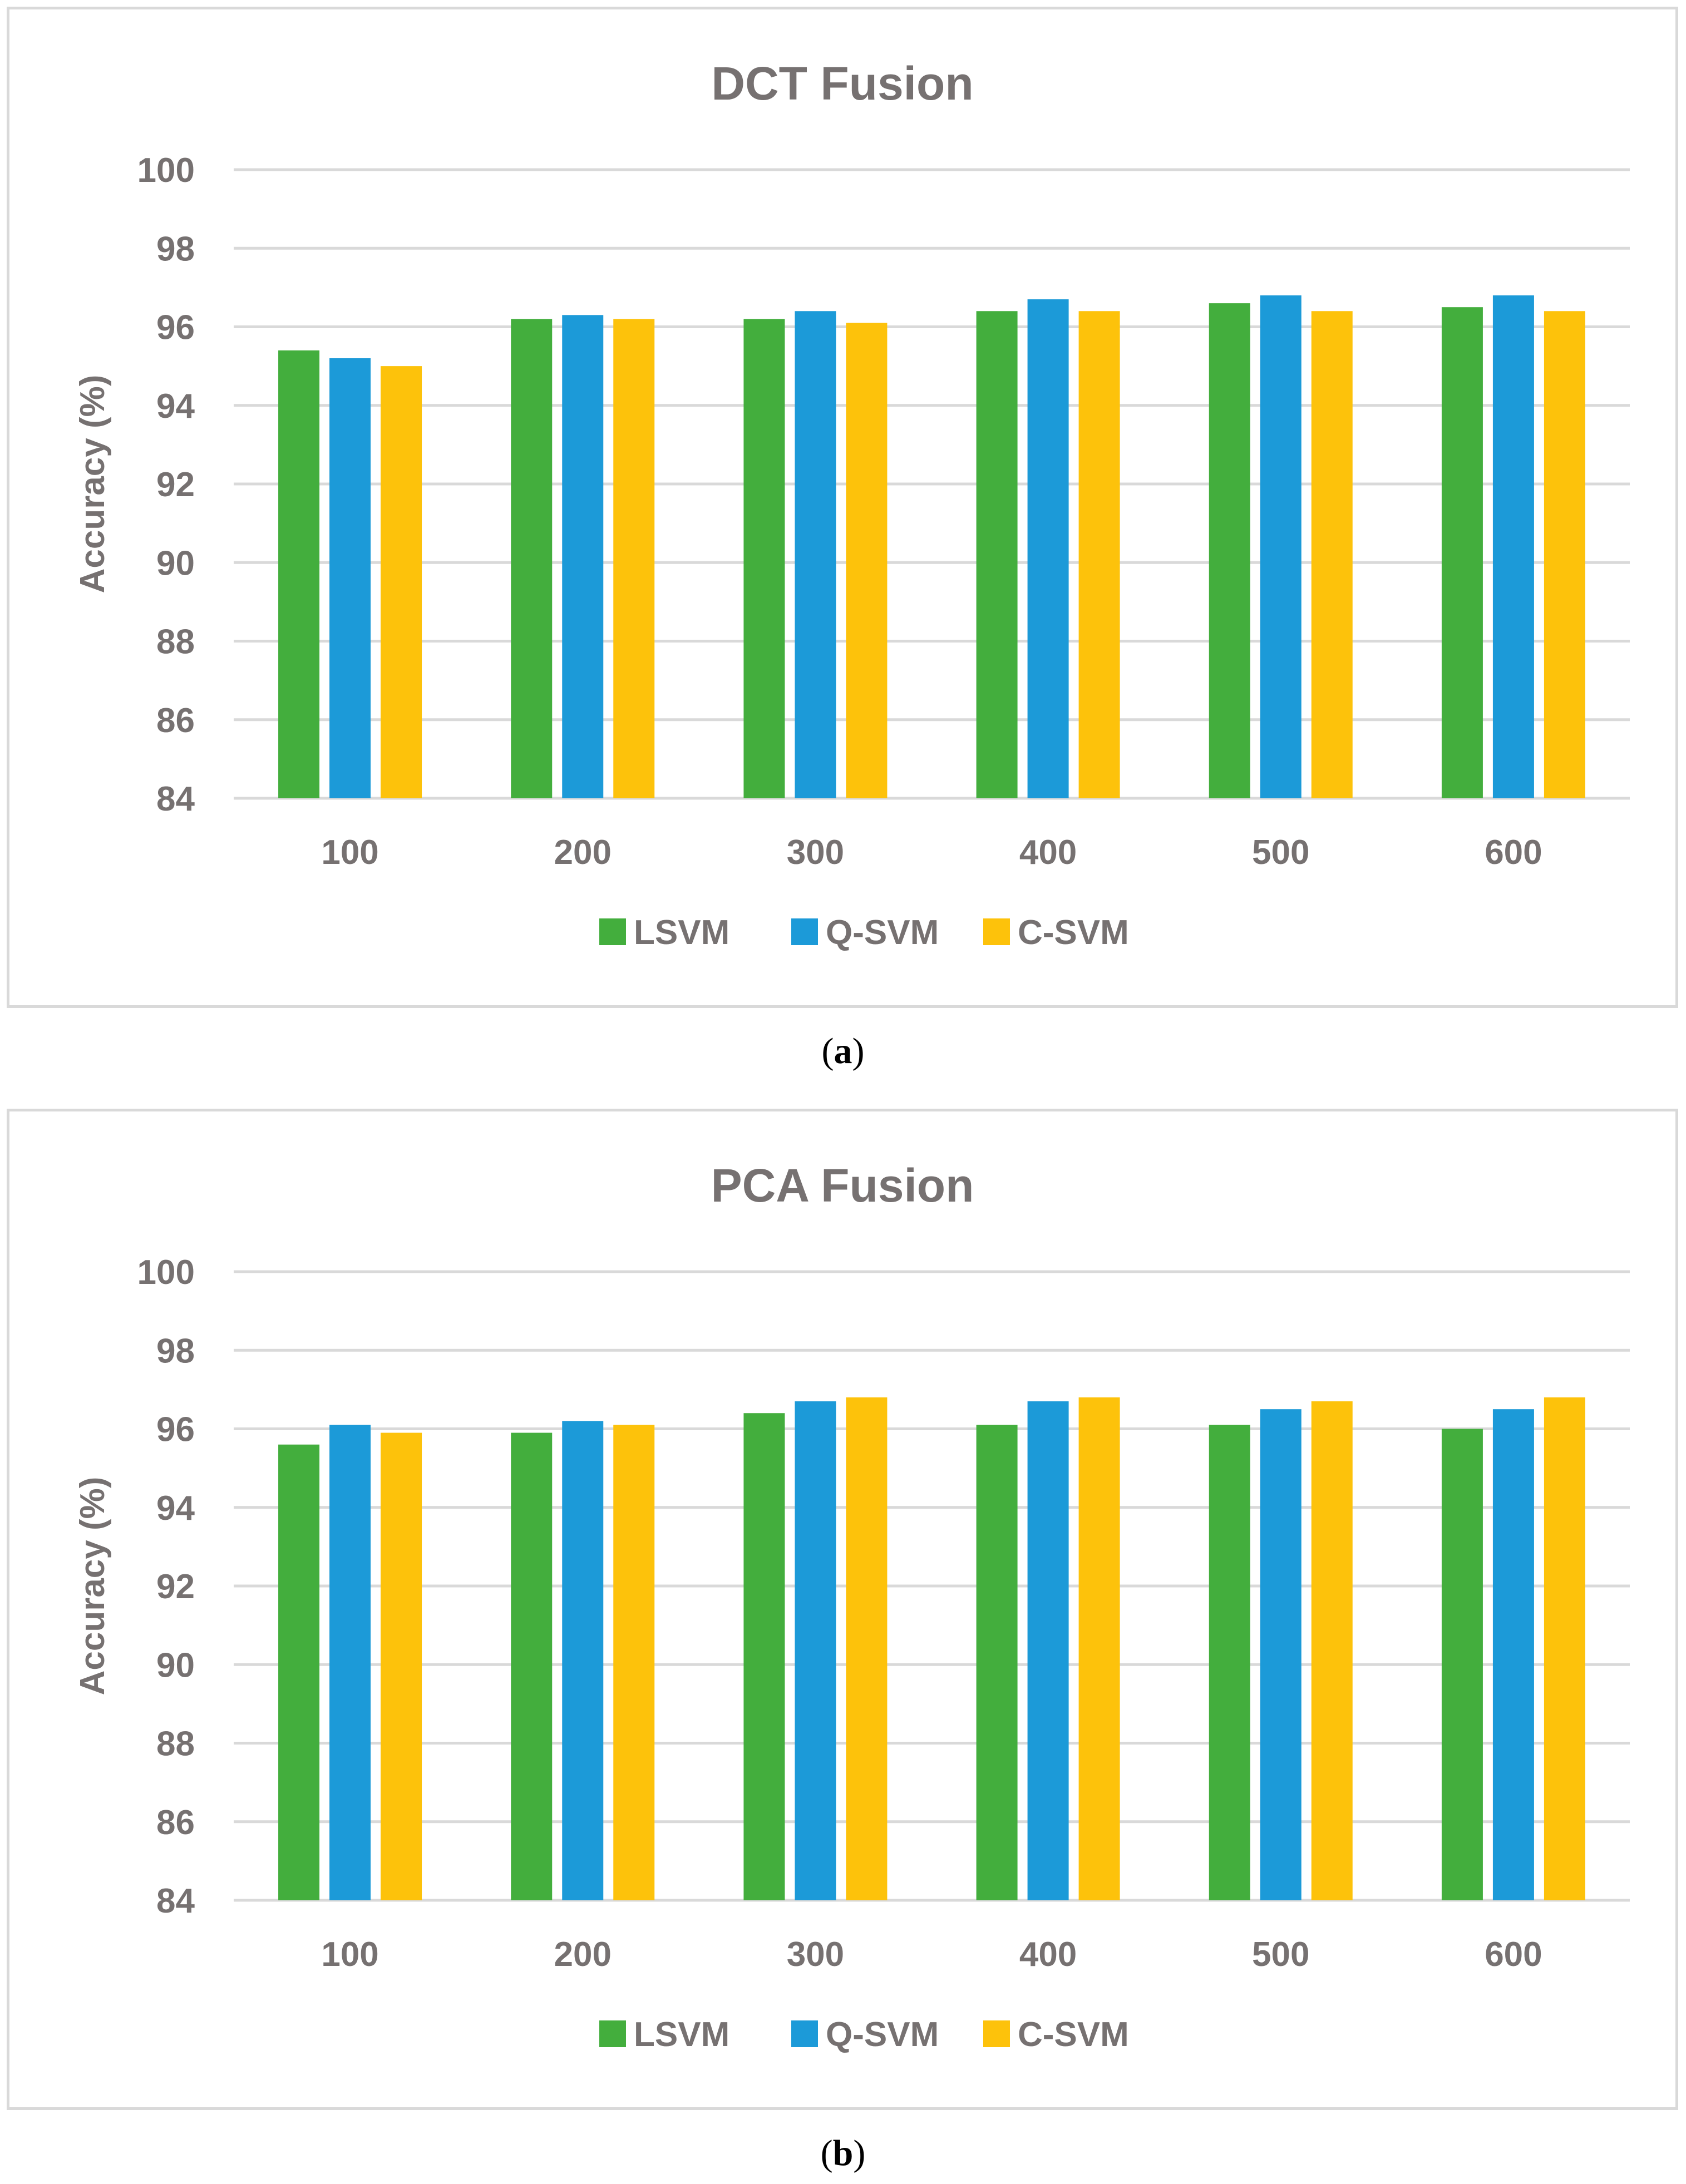 This screenshot has height=2184, width=1686. I want to click on chart-title: PCA Fusion, so click(843, 1185).